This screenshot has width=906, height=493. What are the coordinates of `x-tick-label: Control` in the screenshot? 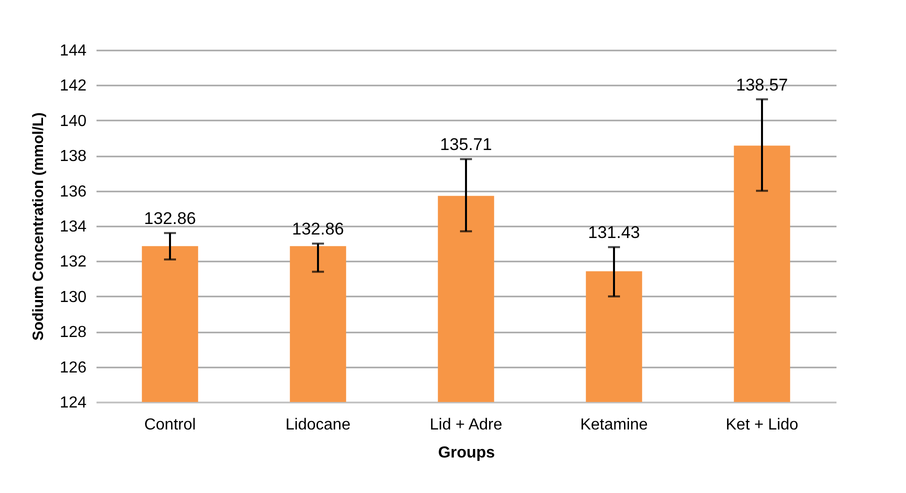 It's located at (170, 425).